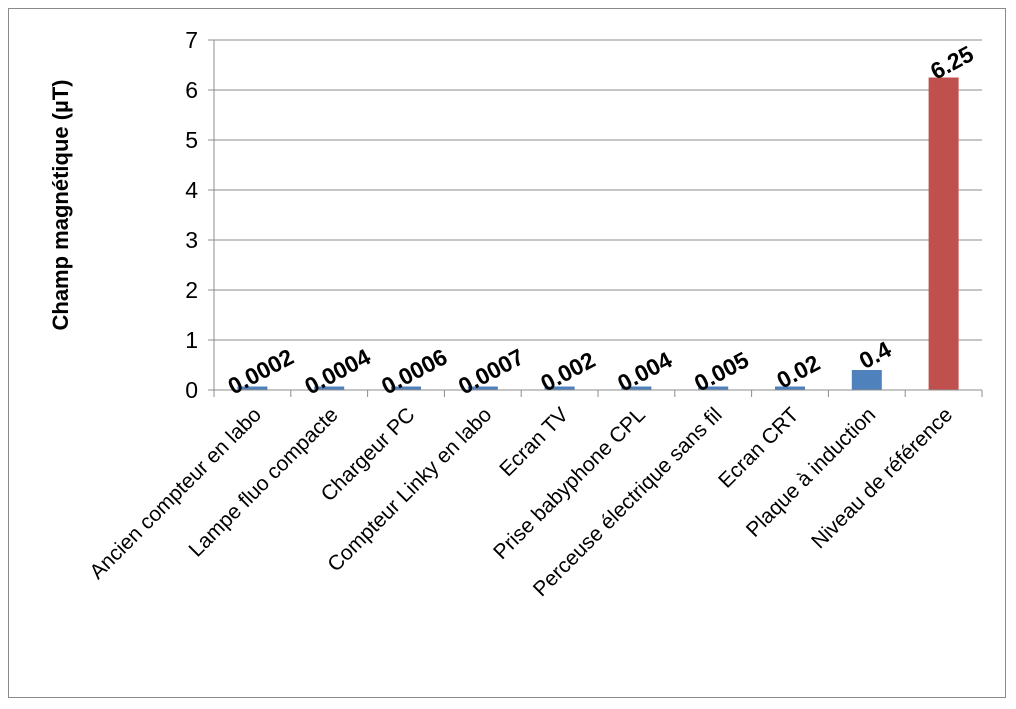 Image resolution: width=1016 pixels, height=709 pixels. What do you see at coordinates (260, 371) in the screenshot?
I see `data-label: 0.0002` at bounding box center [260, 371].